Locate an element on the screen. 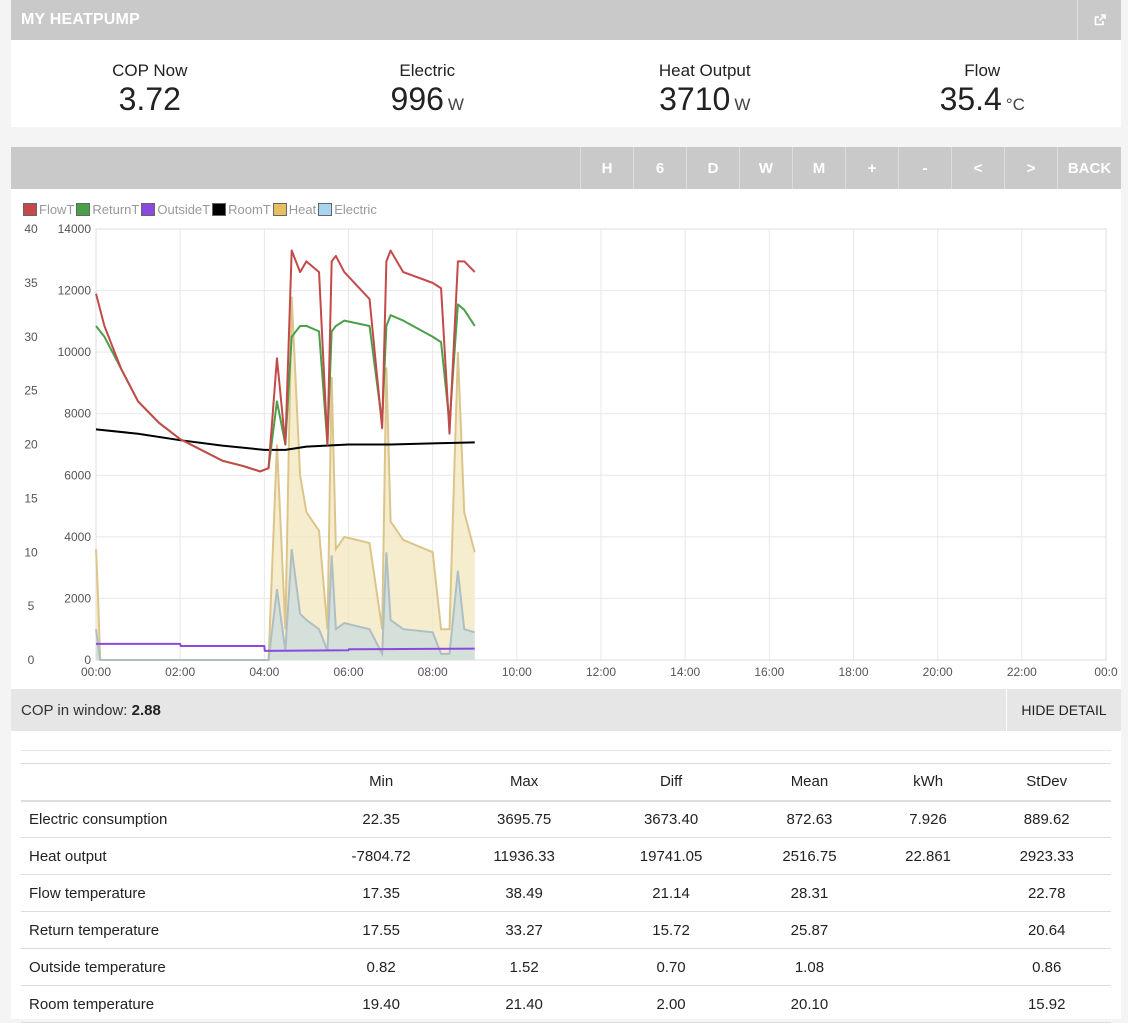 The height and width of the screenshot is (1023, 1128). y-left-tick-label: 35 is located at coordinates (31, 283).